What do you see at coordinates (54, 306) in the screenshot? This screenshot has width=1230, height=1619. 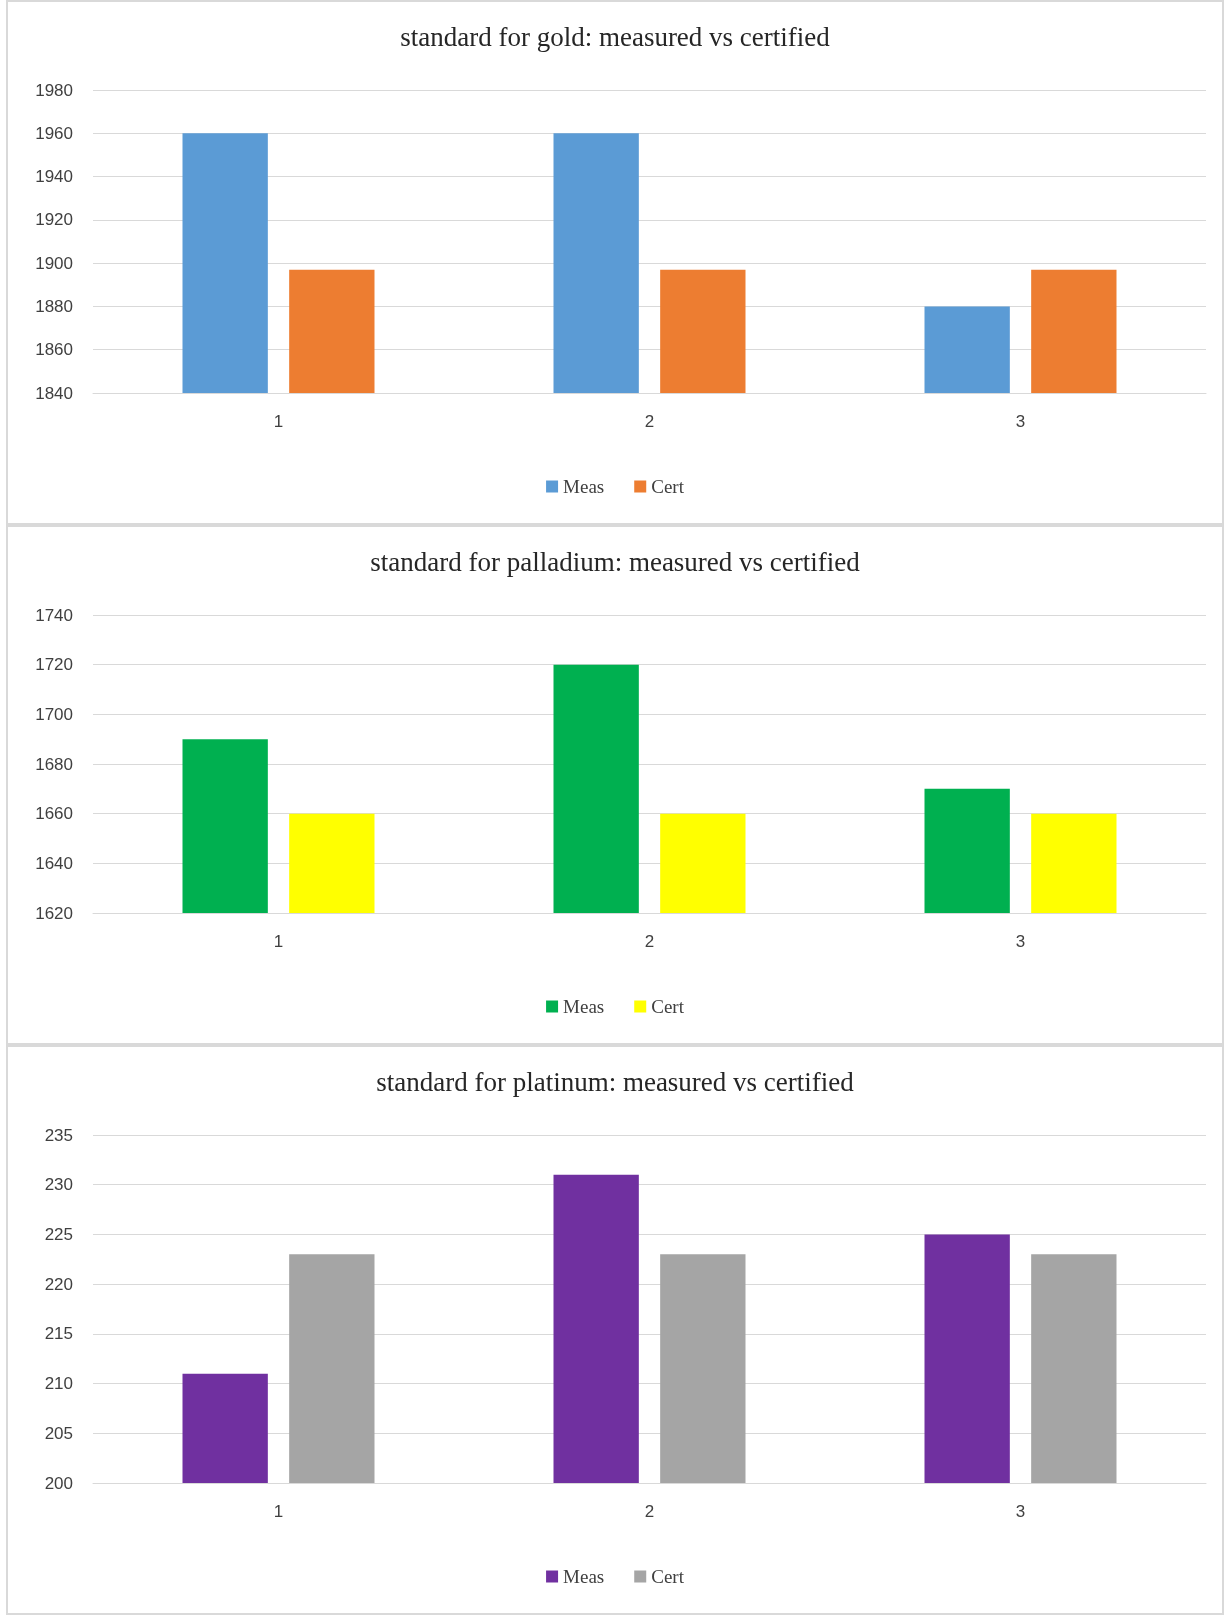 I see `y-tick-label: 1880` at bounding box center [54, 306].